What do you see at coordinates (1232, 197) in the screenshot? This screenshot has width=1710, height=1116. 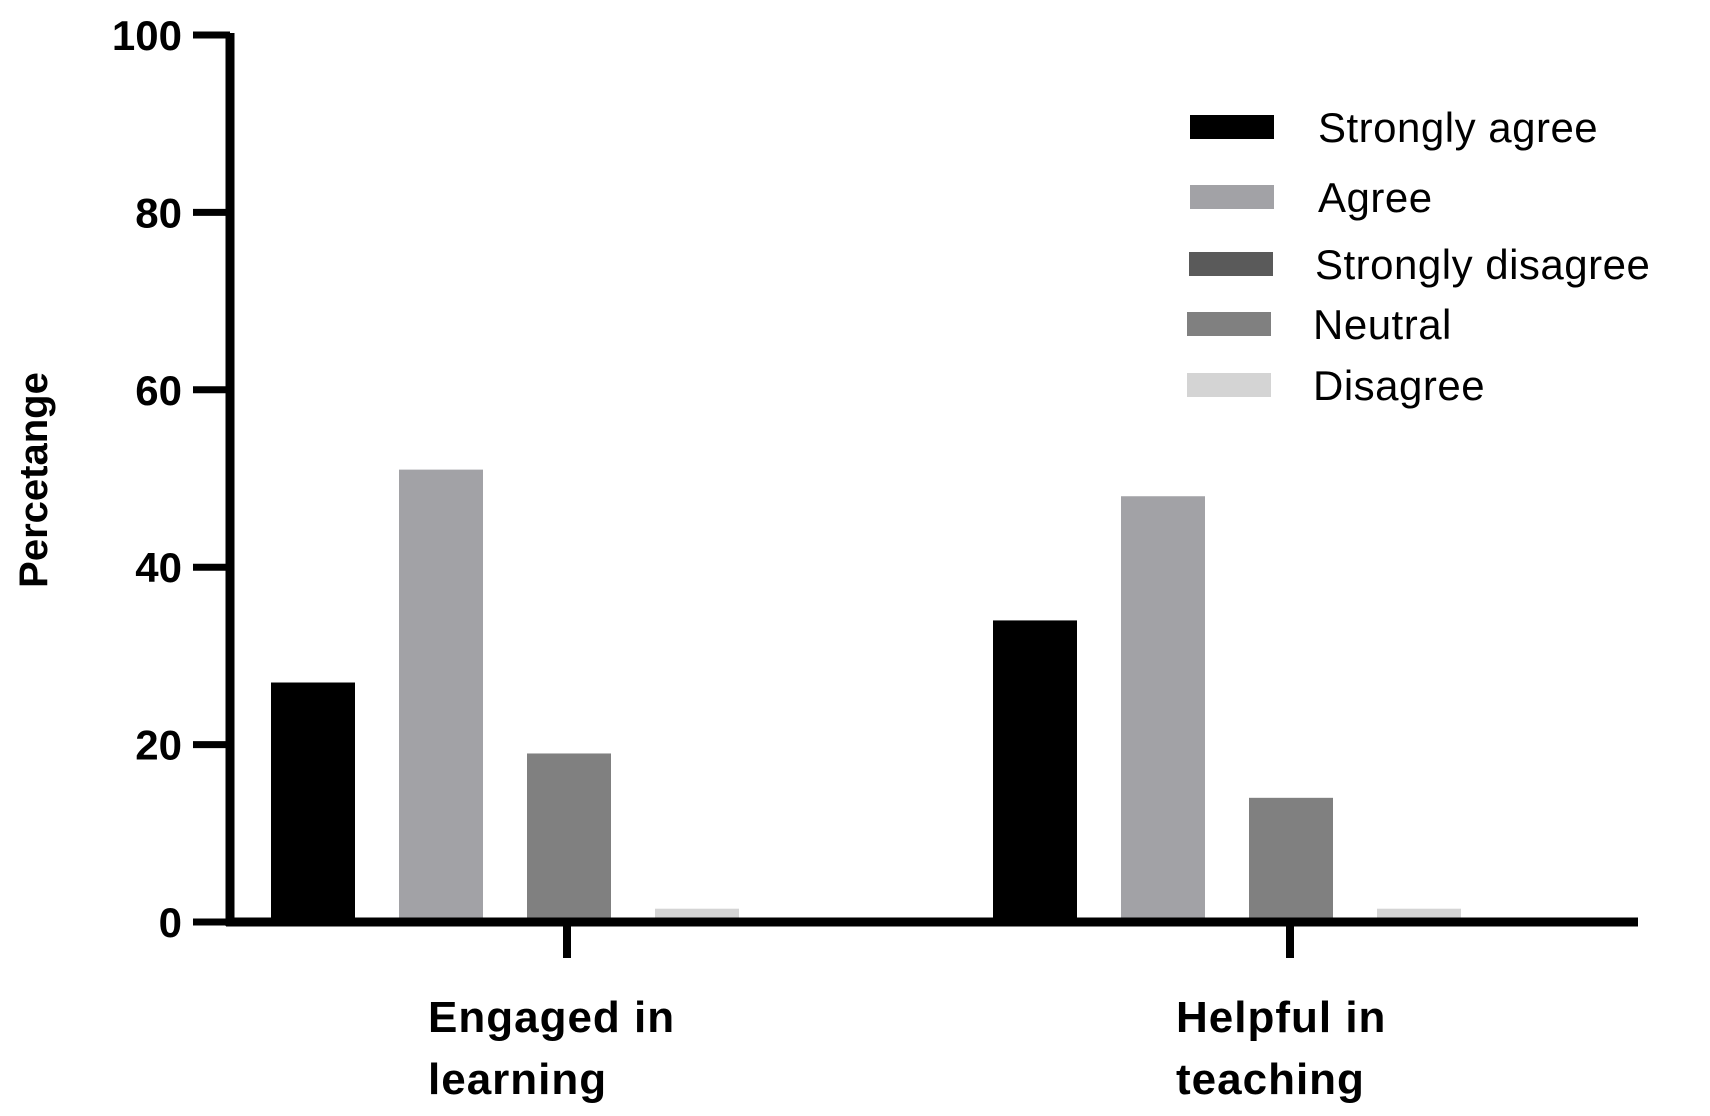 I see `legend-swatch-agree` at bounding box center [1232, 197].